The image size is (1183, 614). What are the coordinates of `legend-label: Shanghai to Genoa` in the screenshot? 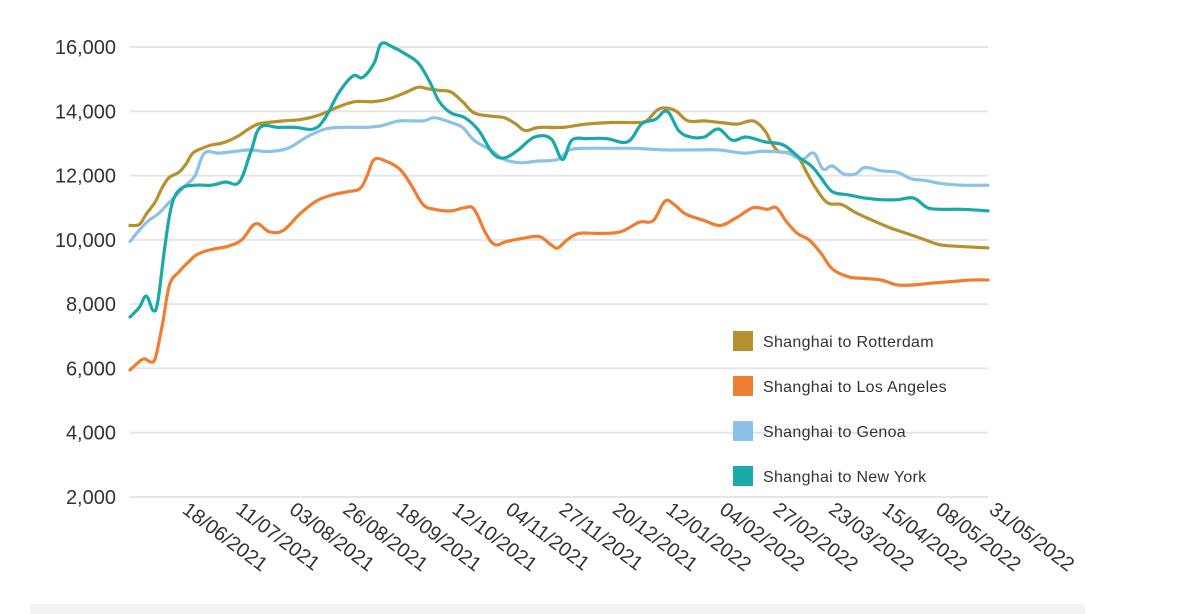 It's located at (834, 432).